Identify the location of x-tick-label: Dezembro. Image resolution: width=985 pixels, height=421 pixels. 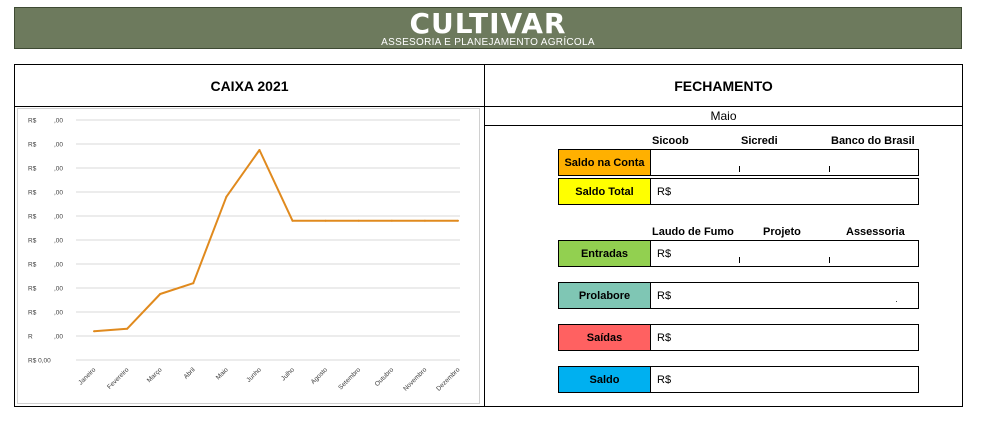
(448, 379).